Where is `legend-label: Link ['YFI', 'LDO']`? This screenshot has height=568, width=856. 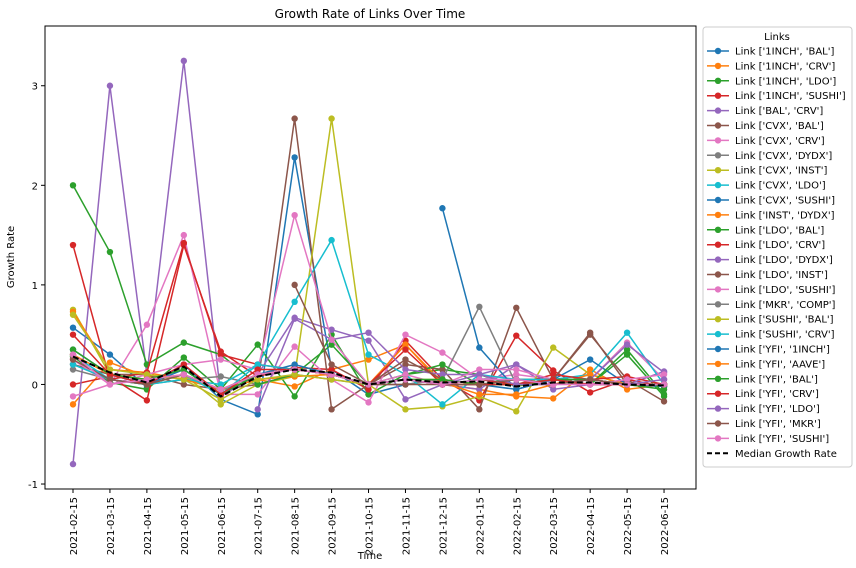 legend-label: Link ['YFI', 'LDO'] is located at coordinates (777, 409).